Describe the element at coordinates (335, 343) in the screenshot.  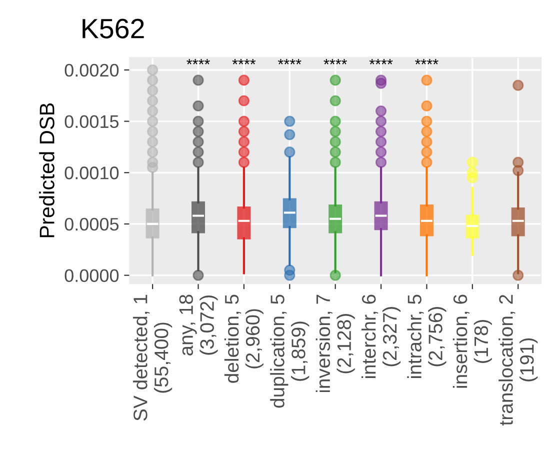
I see `x-tick-label: inversion, 7 (2,128)` at that location.